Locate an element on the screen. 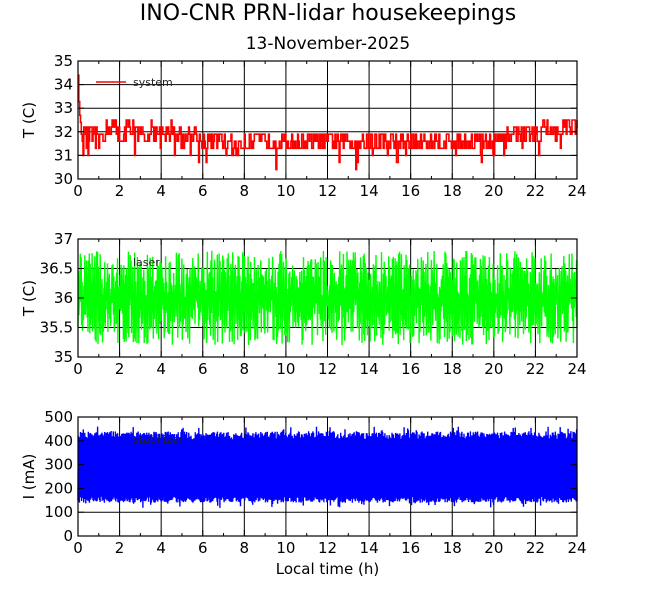  figure-subtitle: 13-November-2025 is located at coordinates (328, 44).